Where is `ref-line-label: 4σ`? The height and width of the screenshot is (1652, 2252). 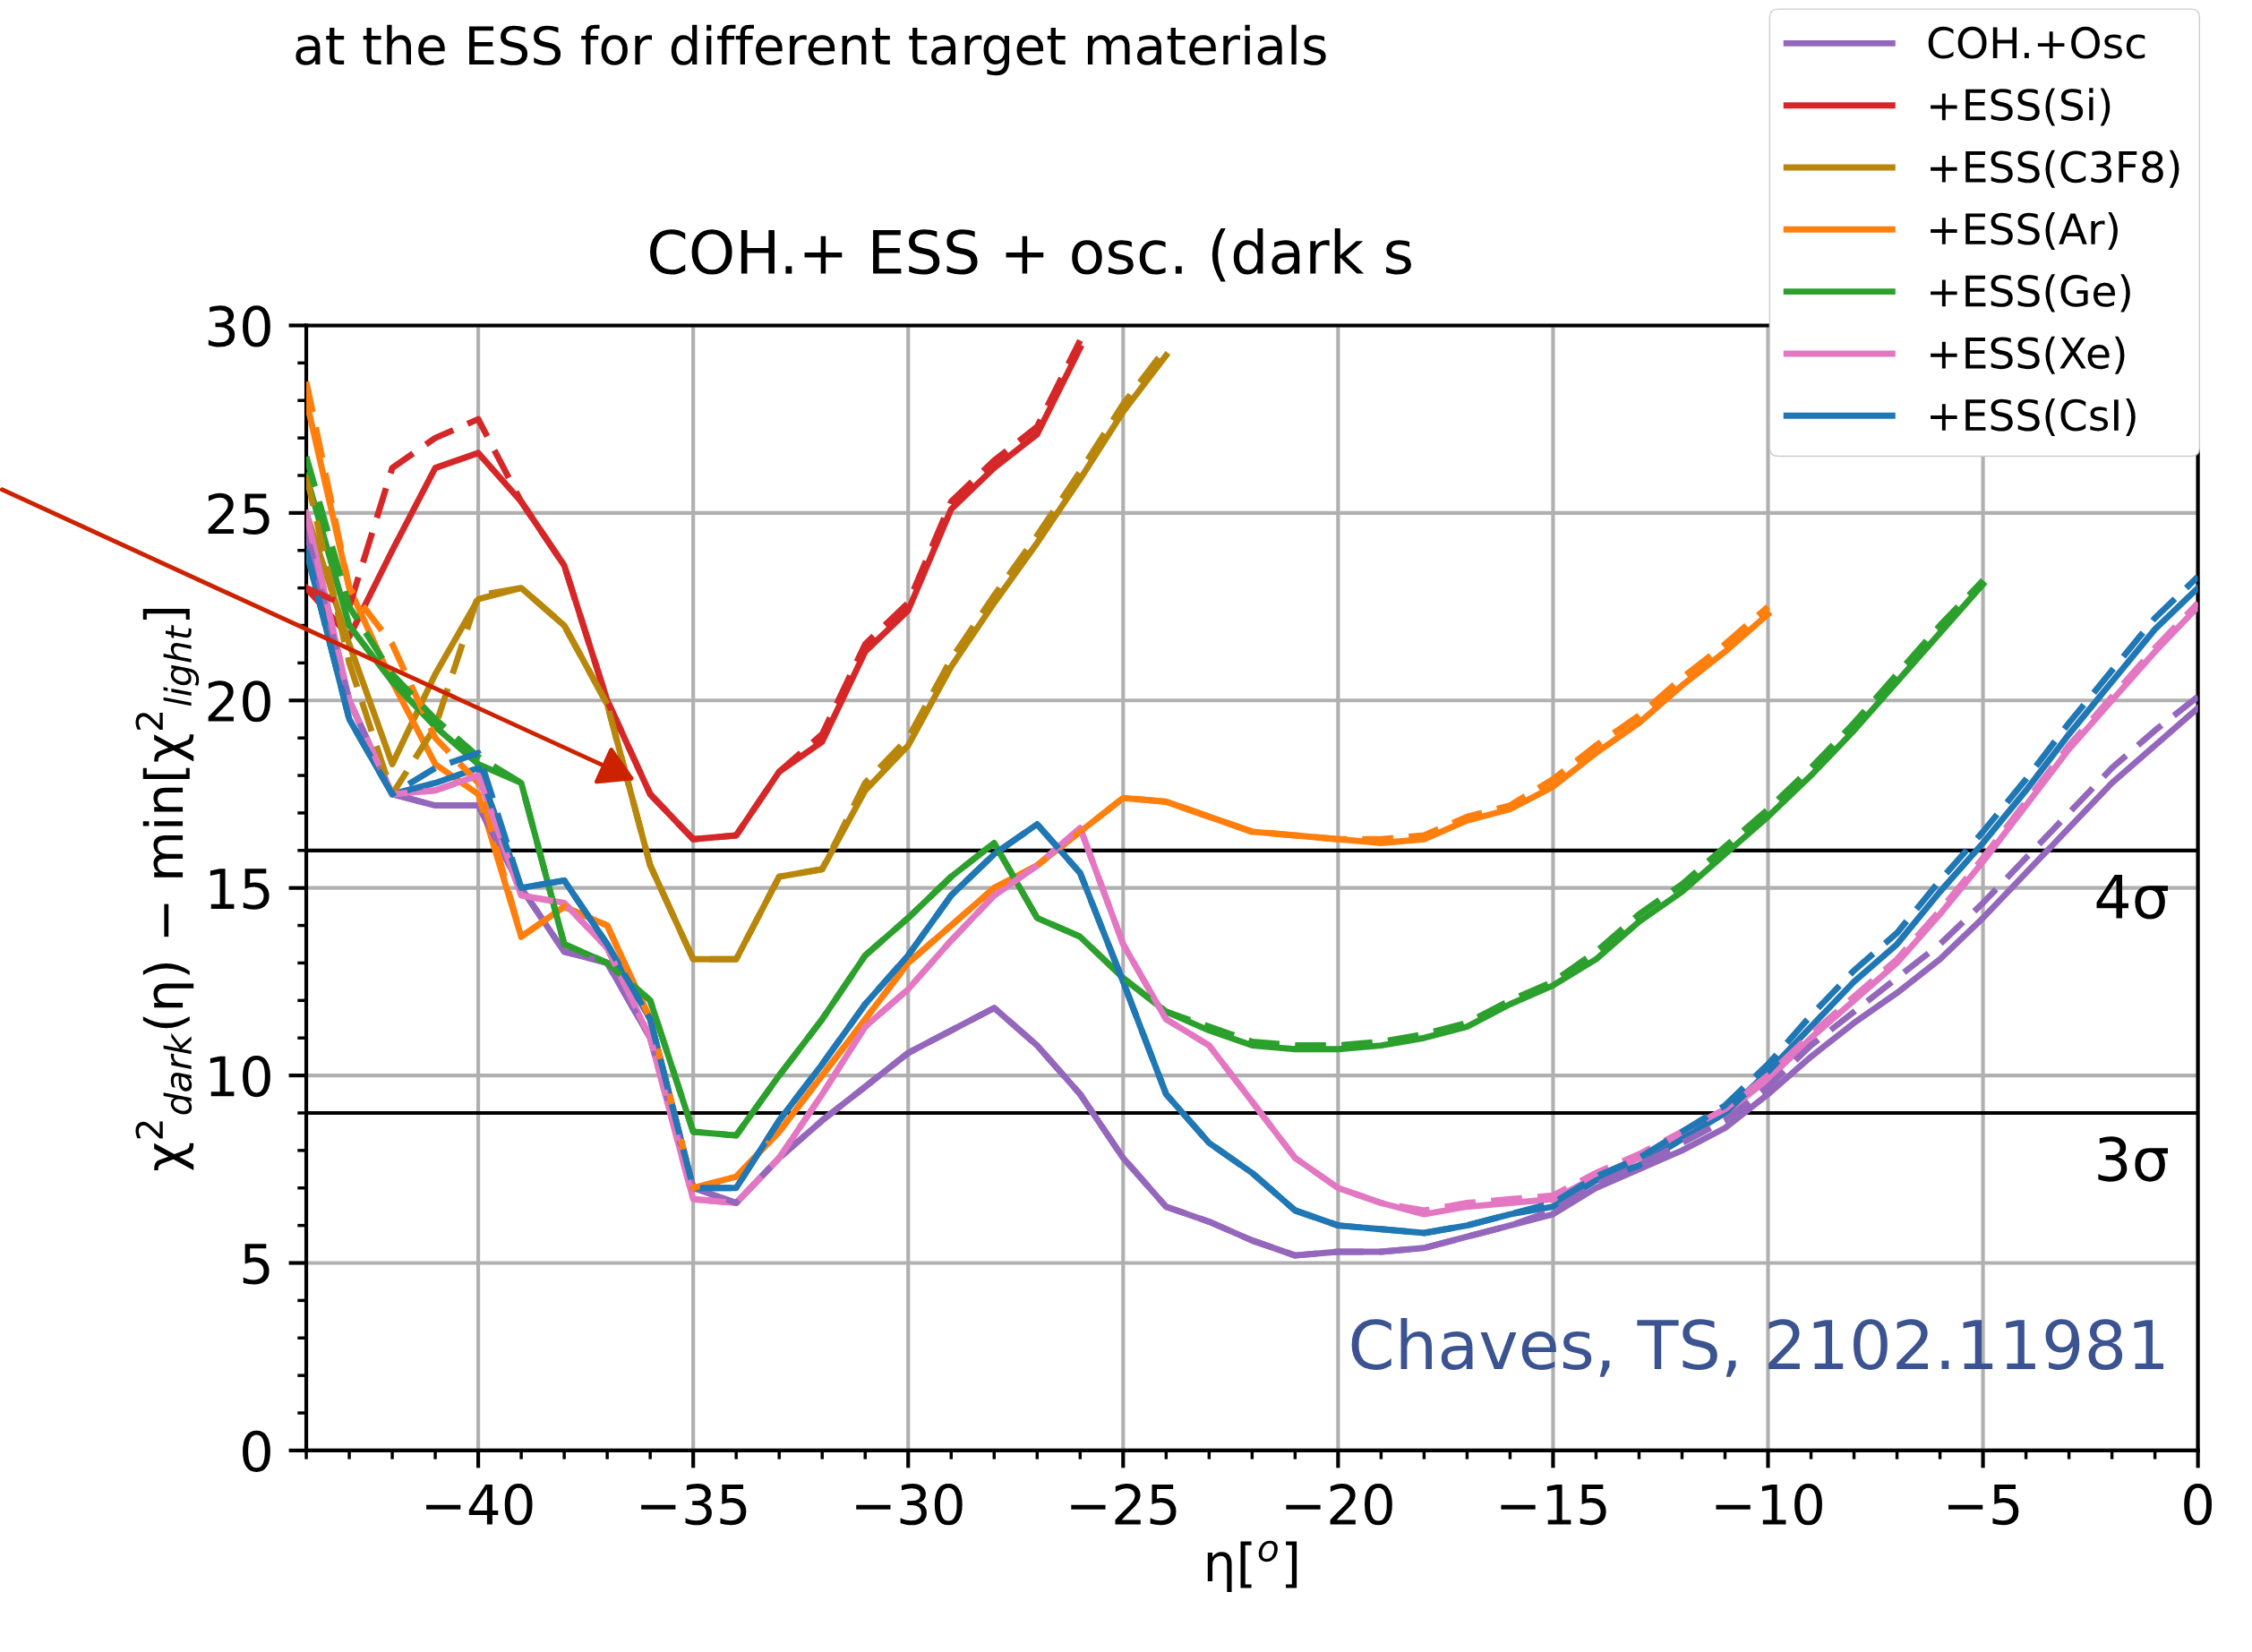 ref-line-label: 4σ is located at coordinates (2132, 897).